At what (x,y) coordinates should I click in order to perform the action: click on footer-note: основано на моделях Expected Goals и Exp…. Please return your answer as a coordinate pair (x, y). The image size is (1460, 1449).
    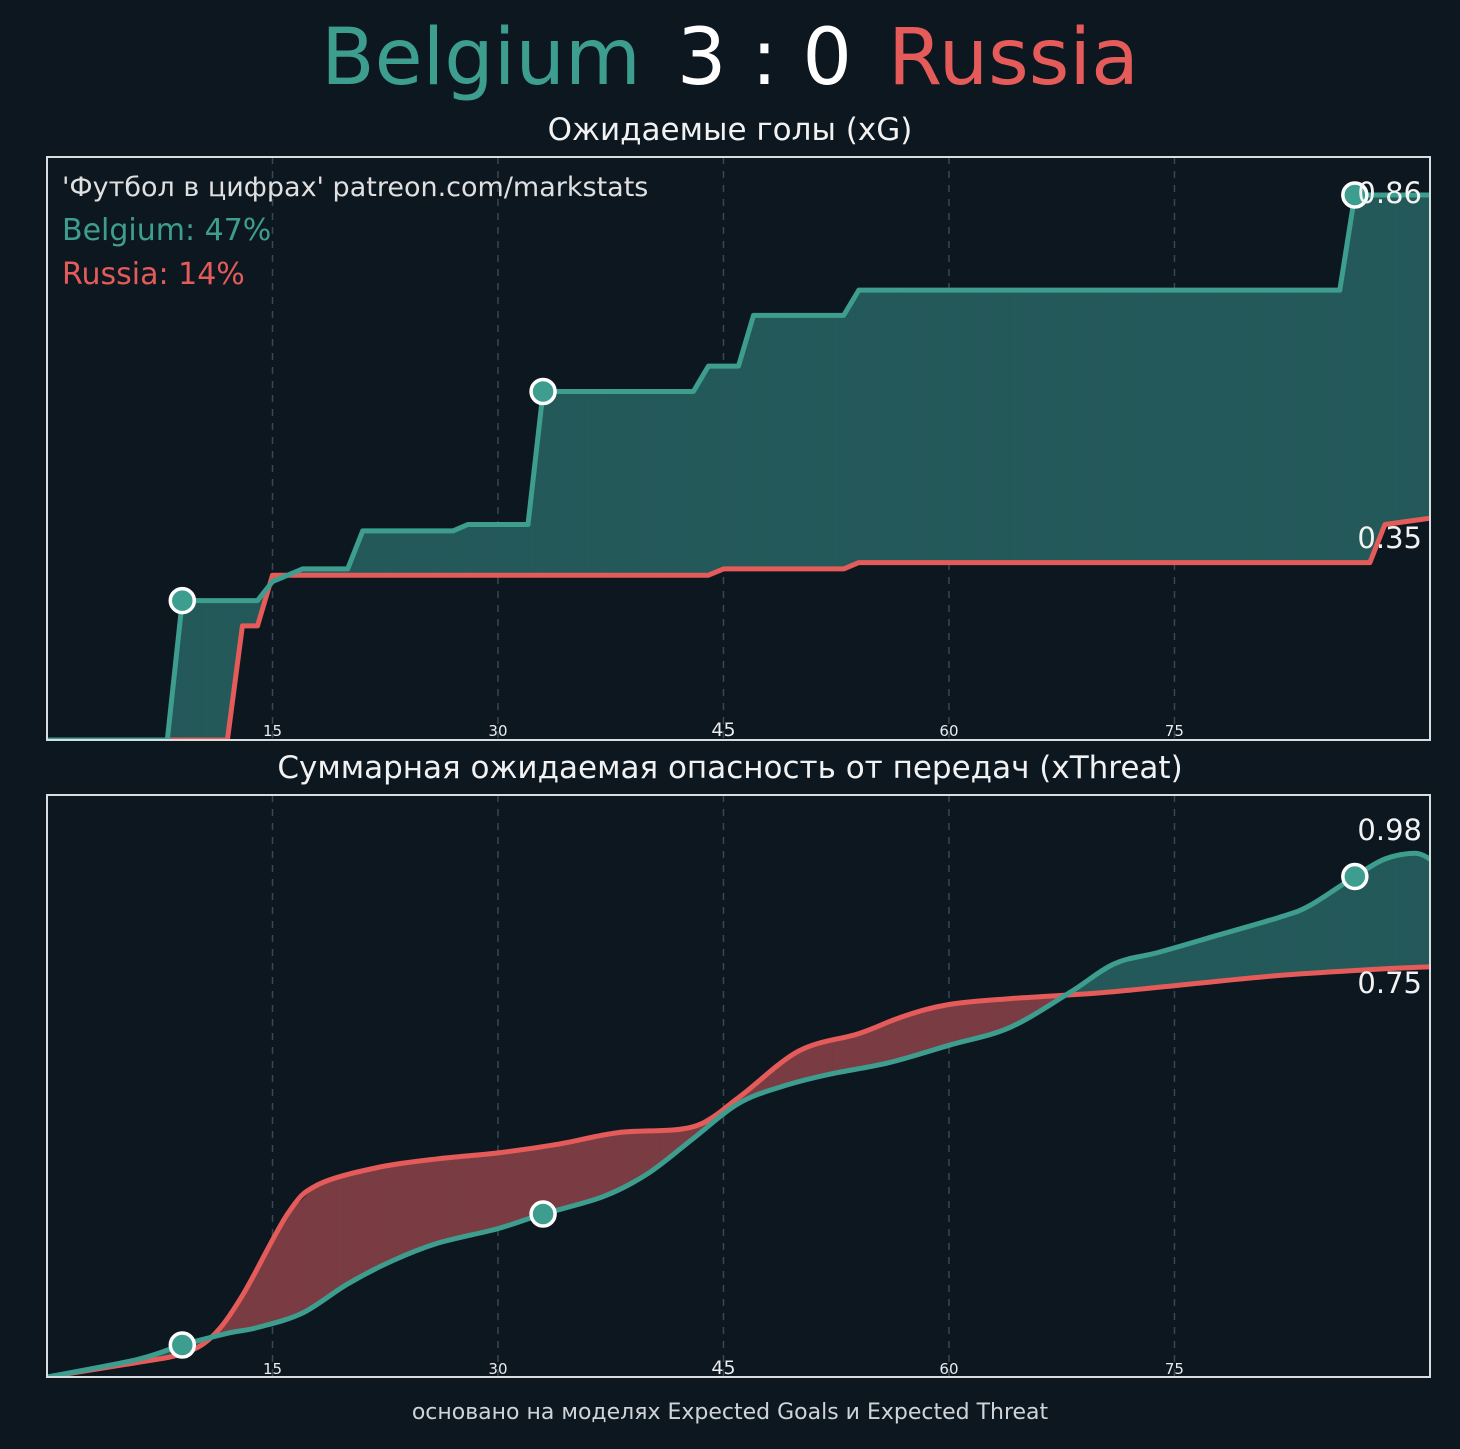
    Looking at the image, I should click on (730, 1412).